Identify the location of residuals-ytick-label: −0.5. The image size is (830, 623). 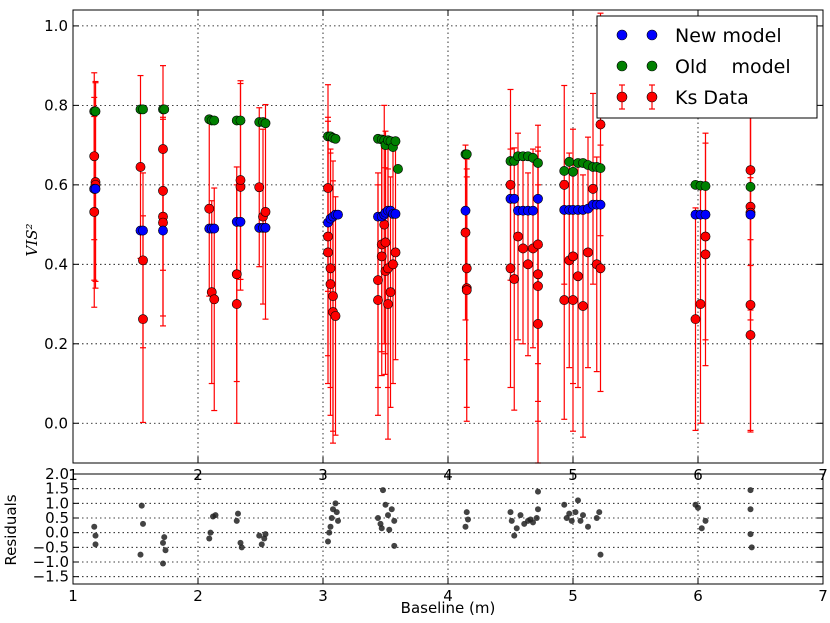
(51, 547).